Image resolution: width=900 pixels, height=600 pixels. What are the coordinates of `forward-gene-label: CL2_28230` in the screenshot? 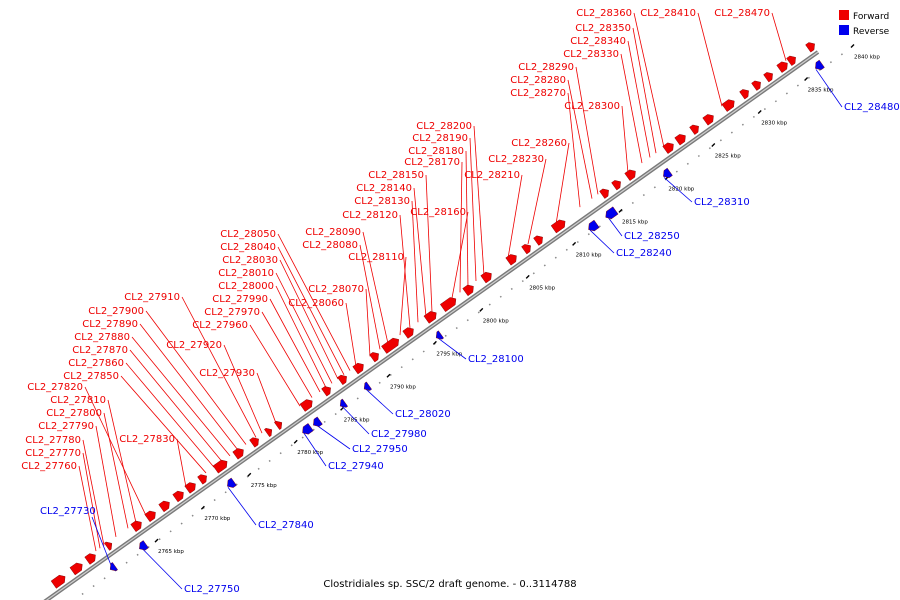 It's located at (516, 159).